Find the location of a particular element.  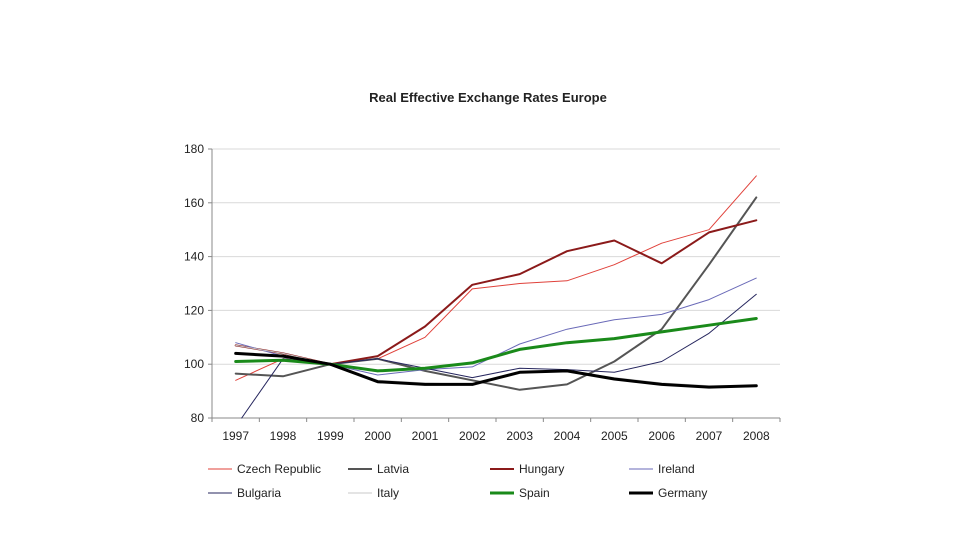

x-tick-label-2000: 2000 is located at coordinates (377, 436).